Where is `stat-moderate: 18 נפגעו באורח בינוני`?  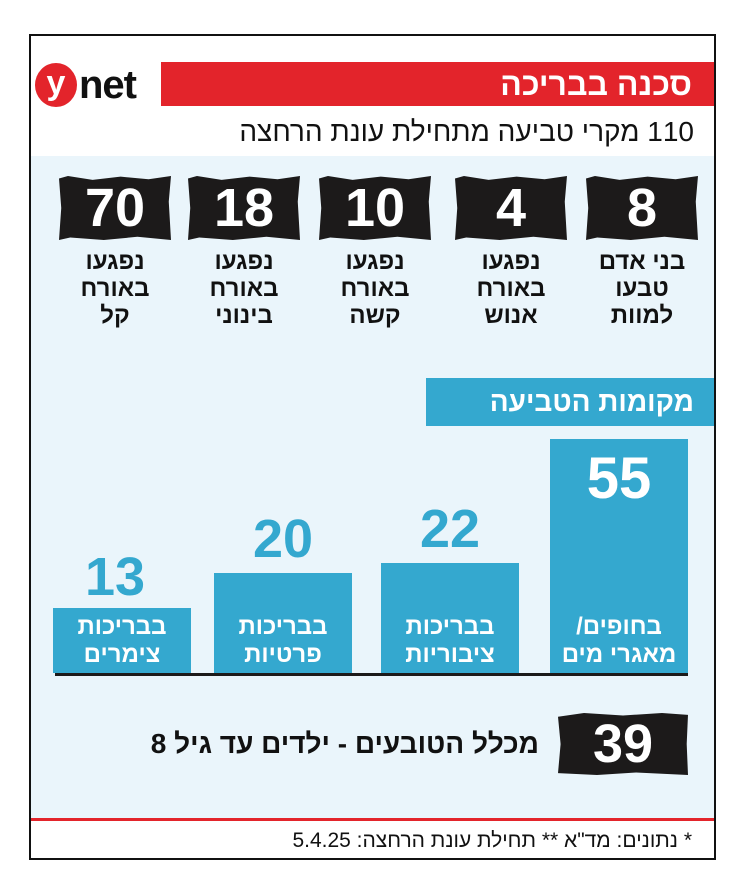
stat-moderate: 18 נפגעו באורח בינוני is located at coordinates (244, 252).